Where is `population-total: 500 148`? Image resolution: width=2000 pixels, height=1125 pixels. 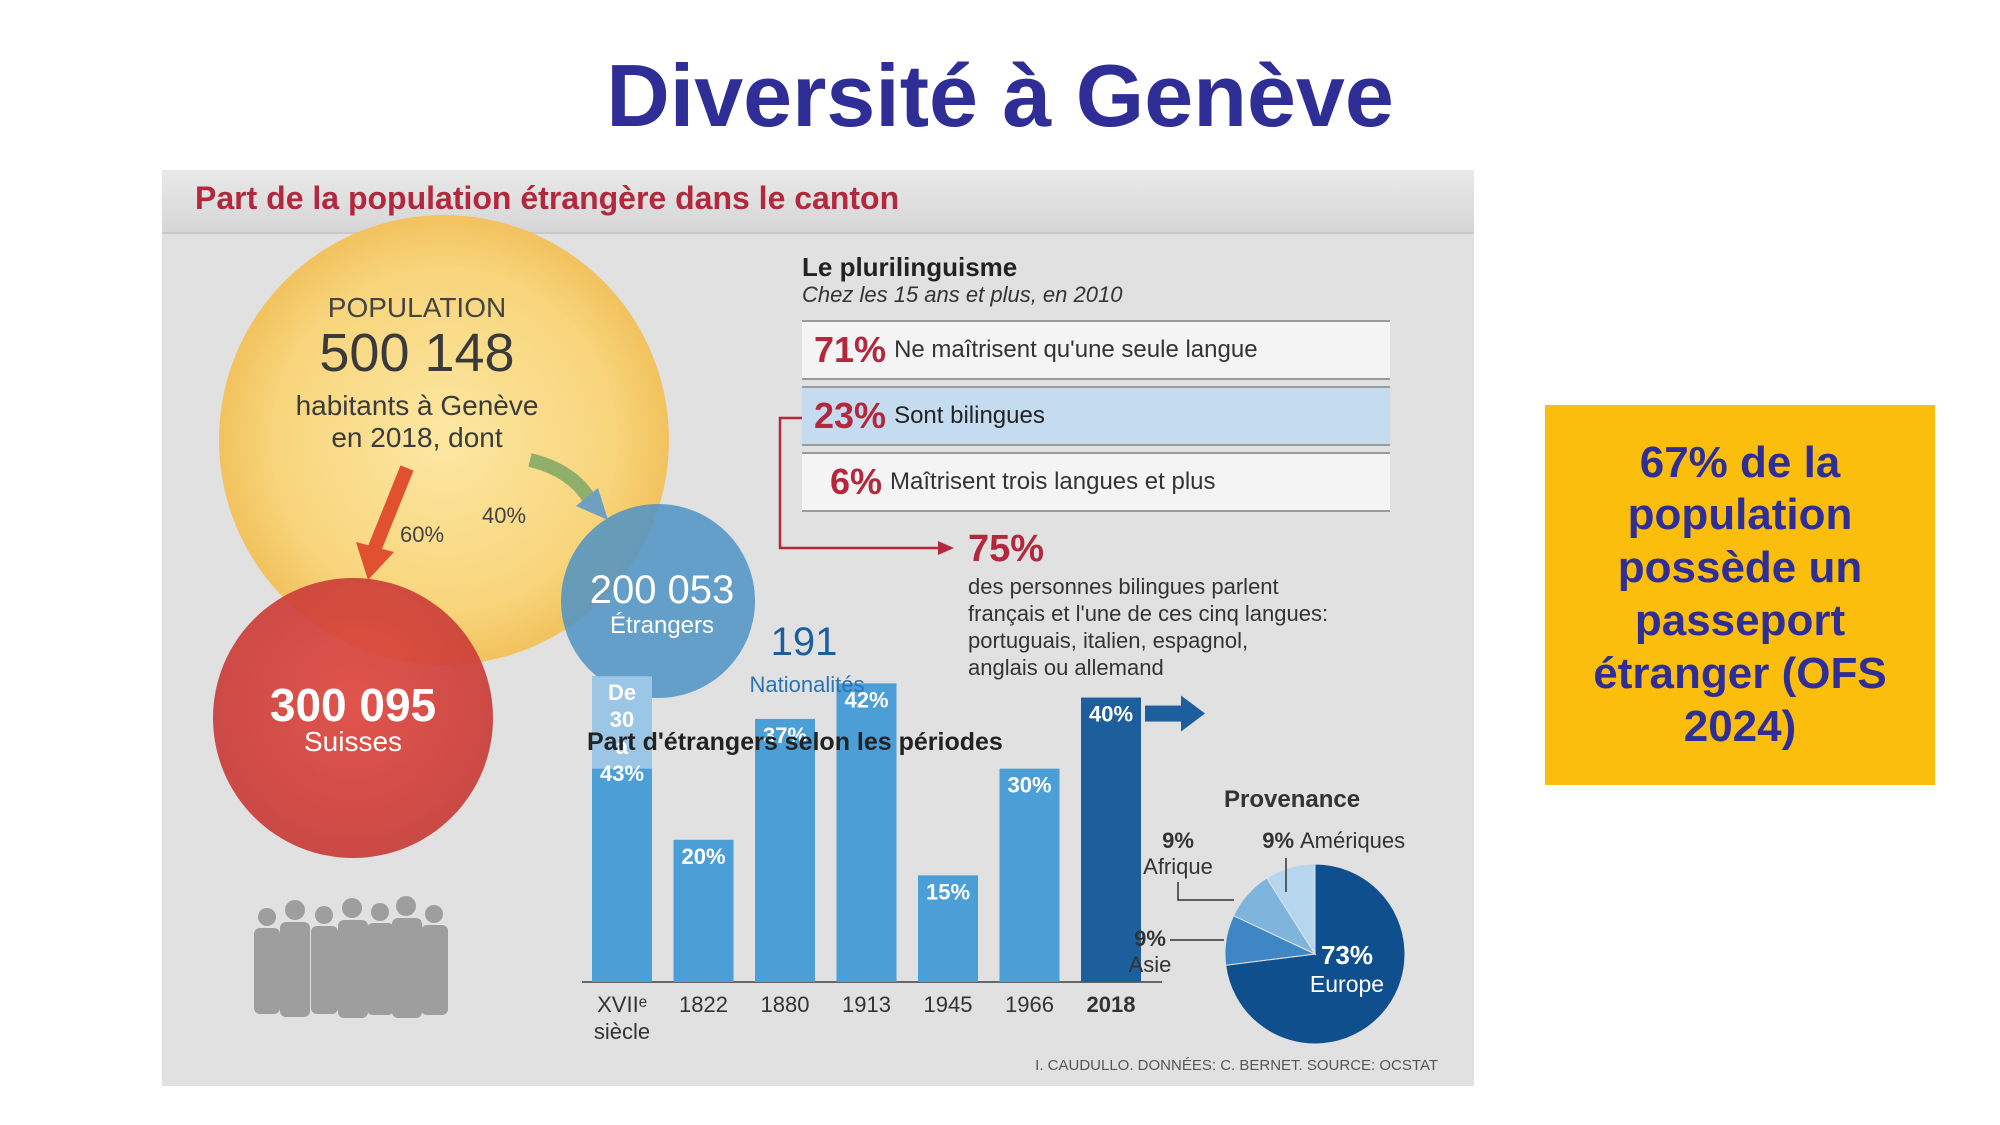
population-total: 500 148 is located at coordinates (417, 353).